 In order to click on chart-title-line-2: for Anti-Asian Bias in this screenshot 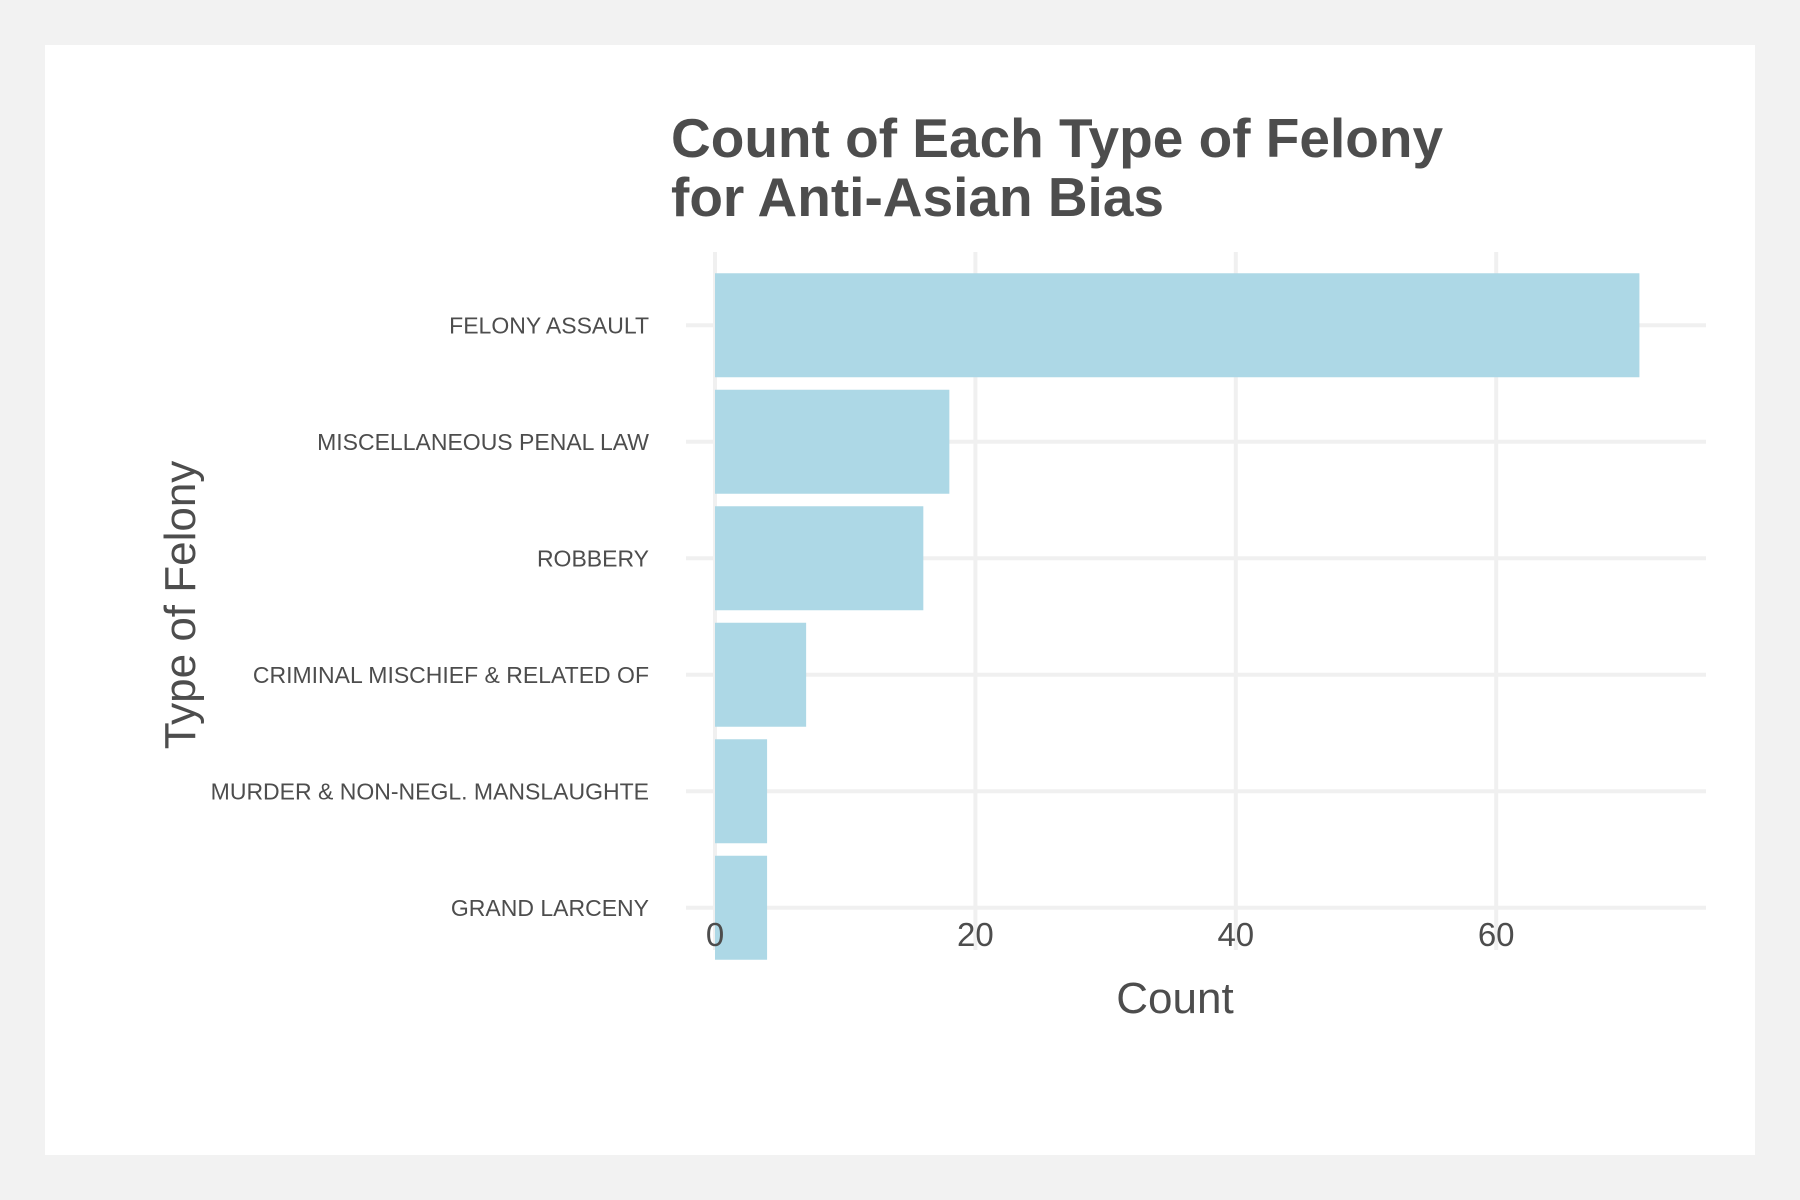, I will do `click(917, 197)`.